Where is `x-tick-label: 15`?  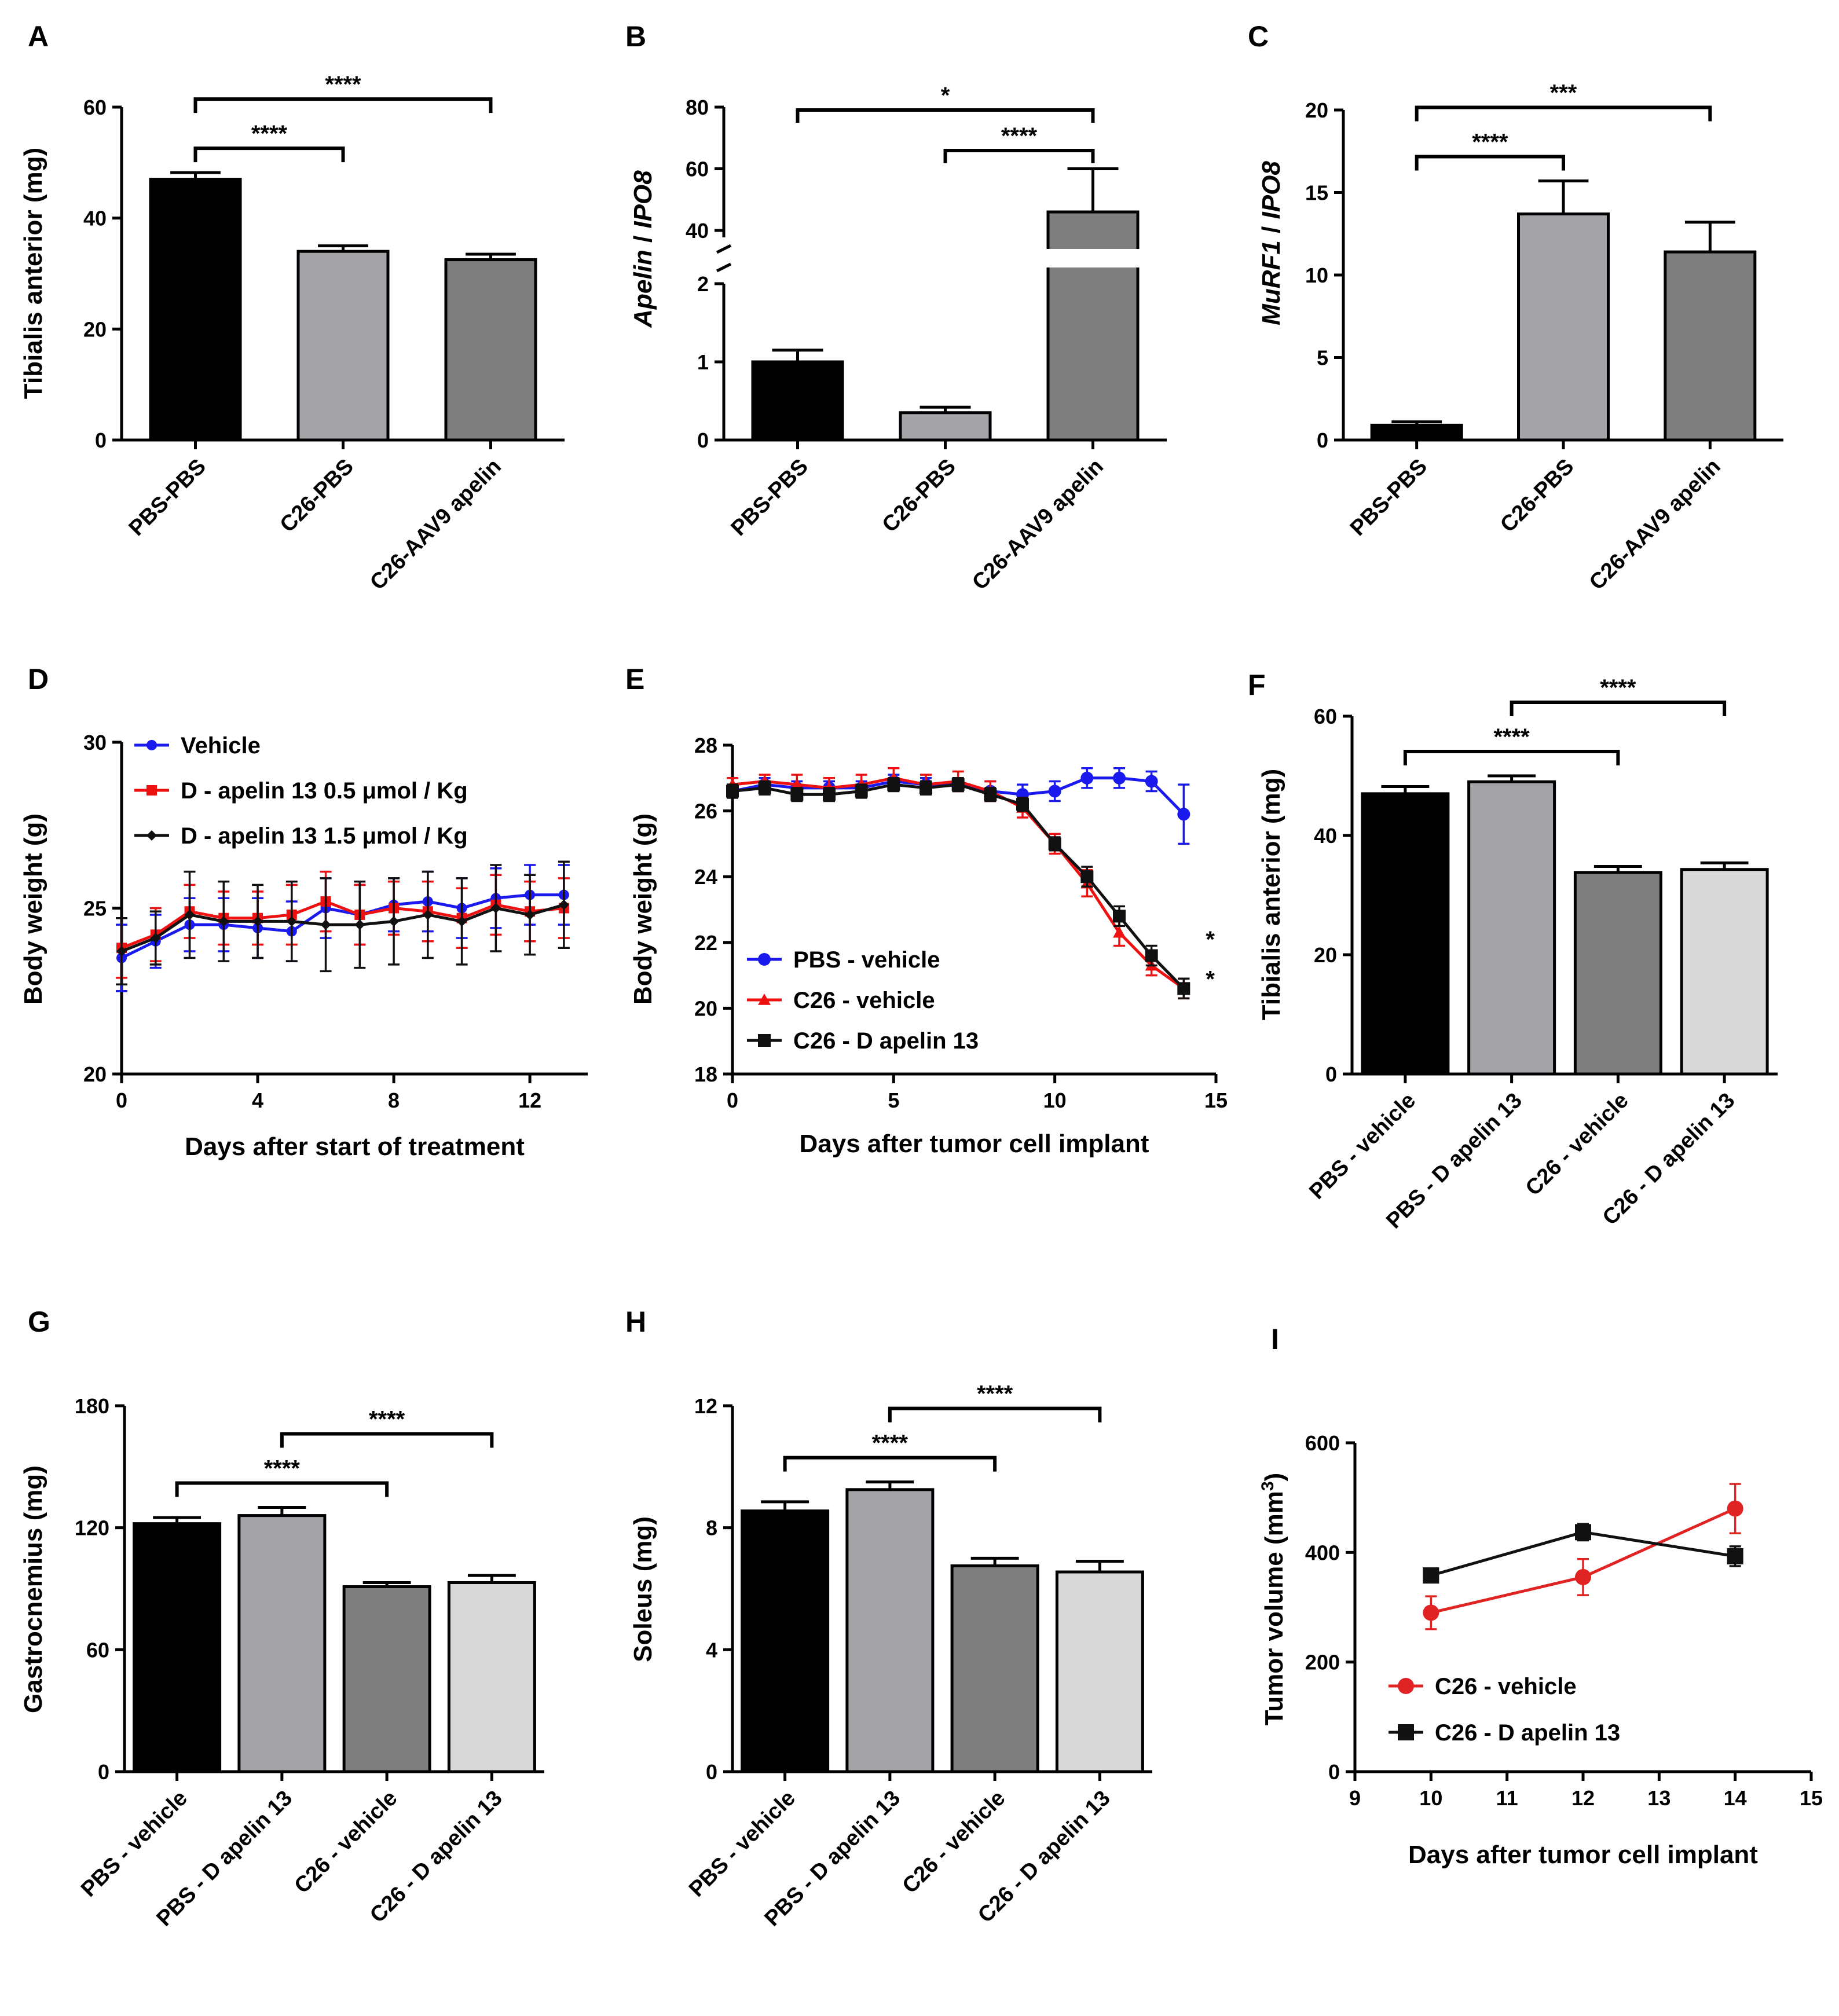 x-tick-label: 15 is located at coordinates (1216, 1100).